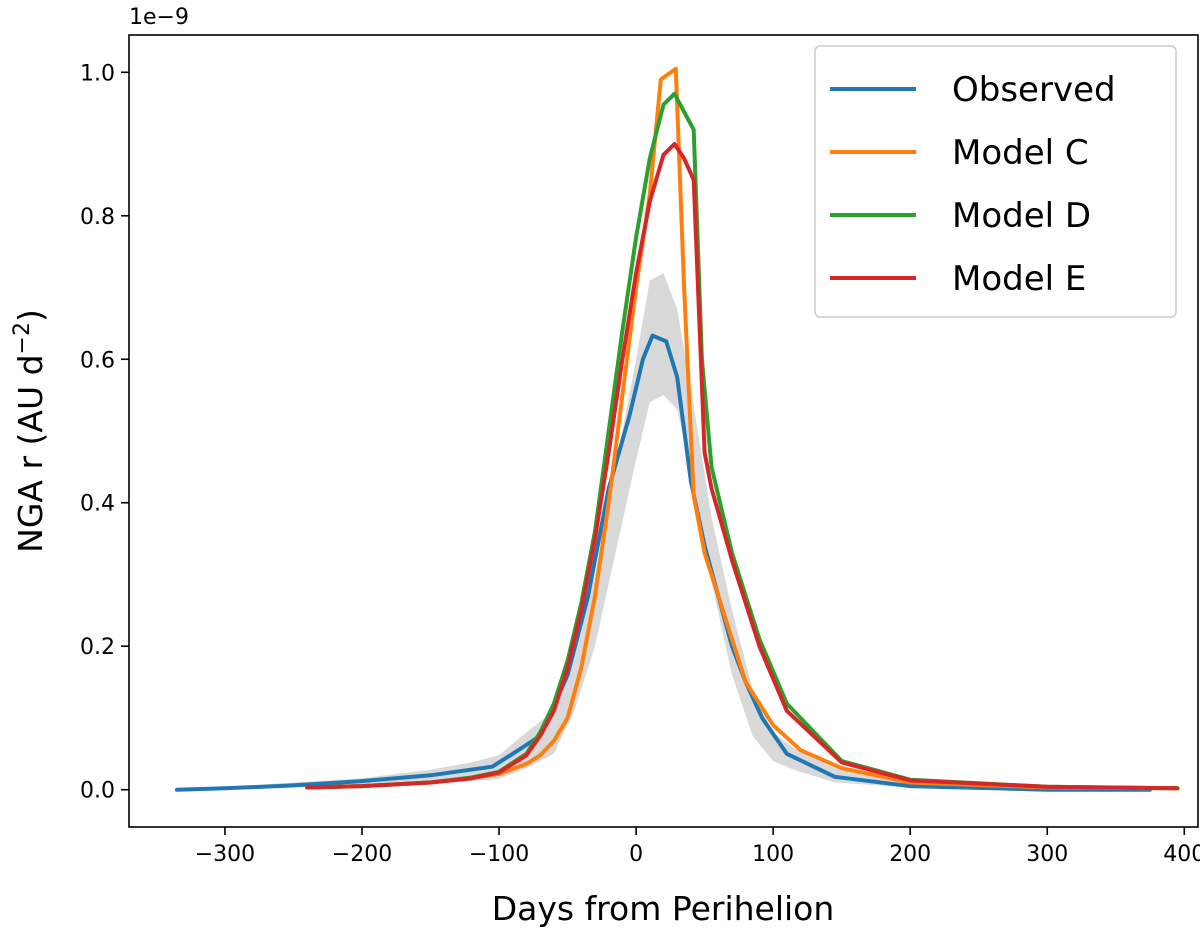 This screenshot has height=932, width=1200. Describe the element at coordinates (697, 847) in the screenshot. I see `x-axis: −300 −200 −100 0 100 200 300 400` at that location.